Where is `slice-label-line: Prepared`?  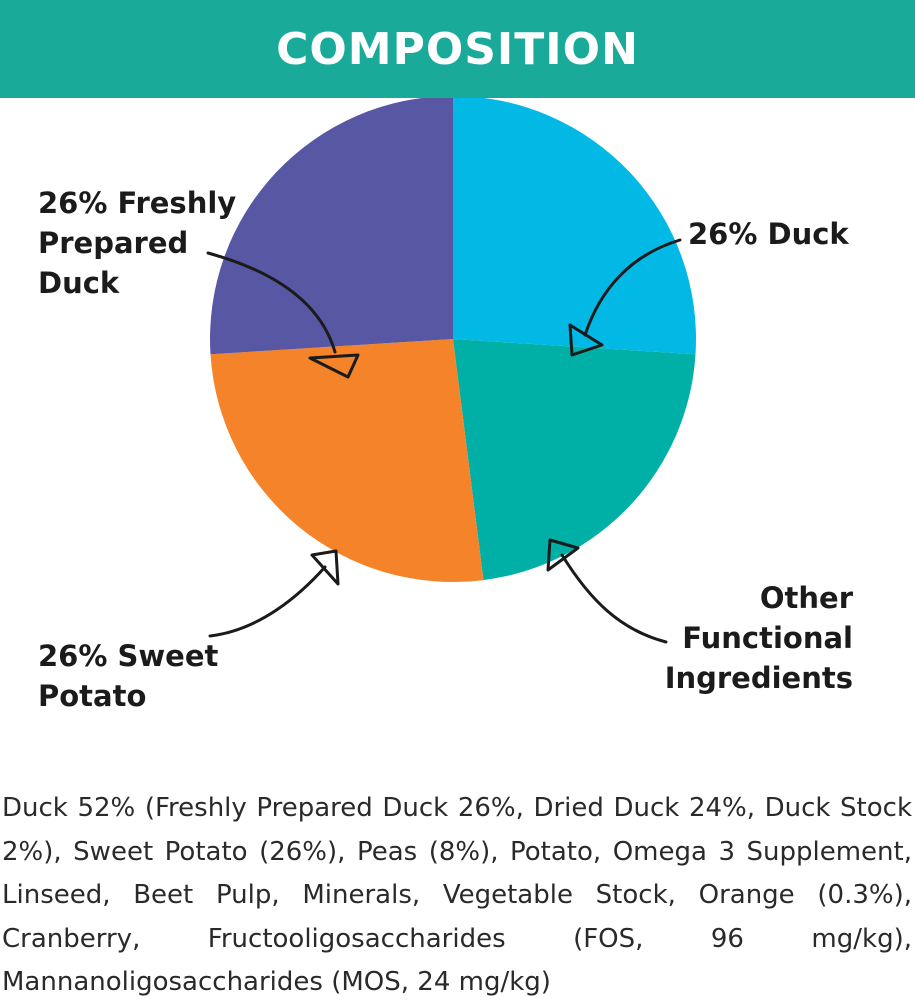
slice-label-line: Prepared is located at coordinates (113, 243).